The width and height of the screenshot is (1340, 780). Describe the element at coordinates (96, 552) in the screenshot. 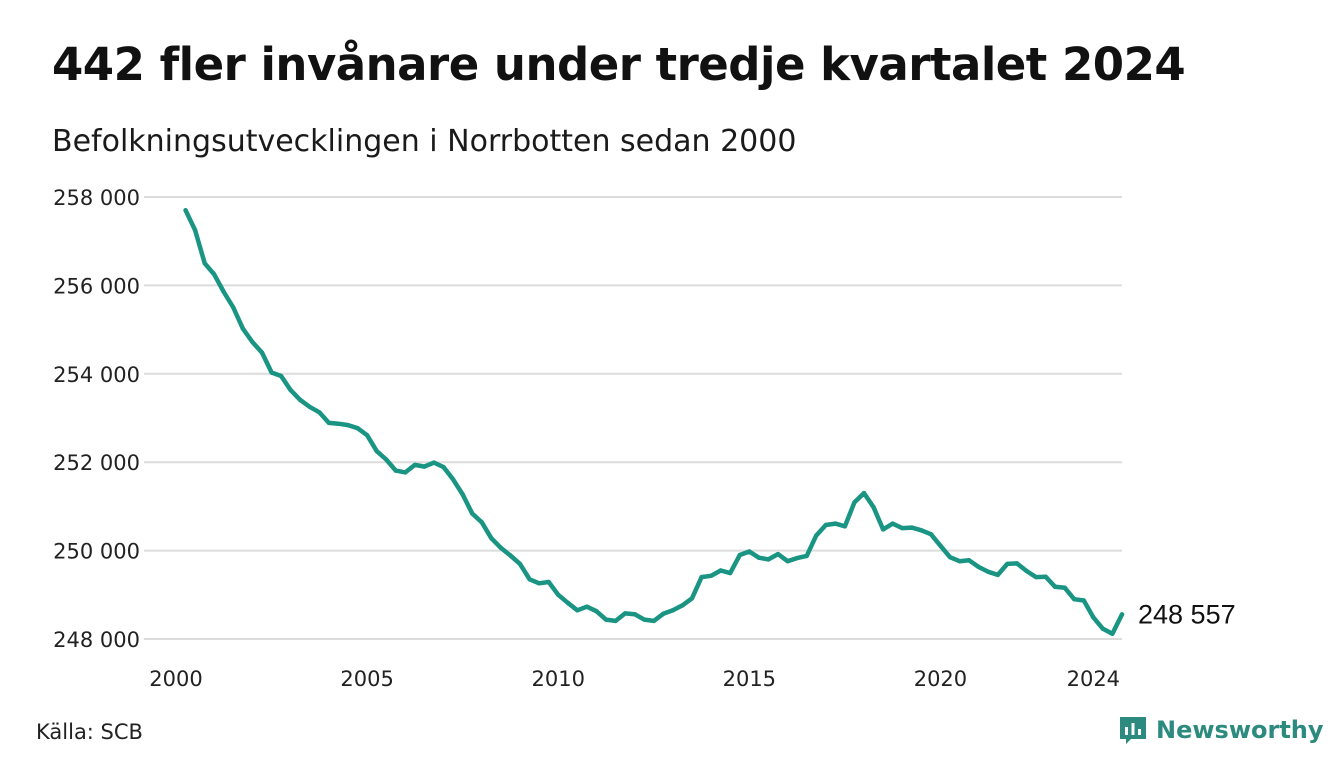

I see `y-tick-label: 250 000` at that location.